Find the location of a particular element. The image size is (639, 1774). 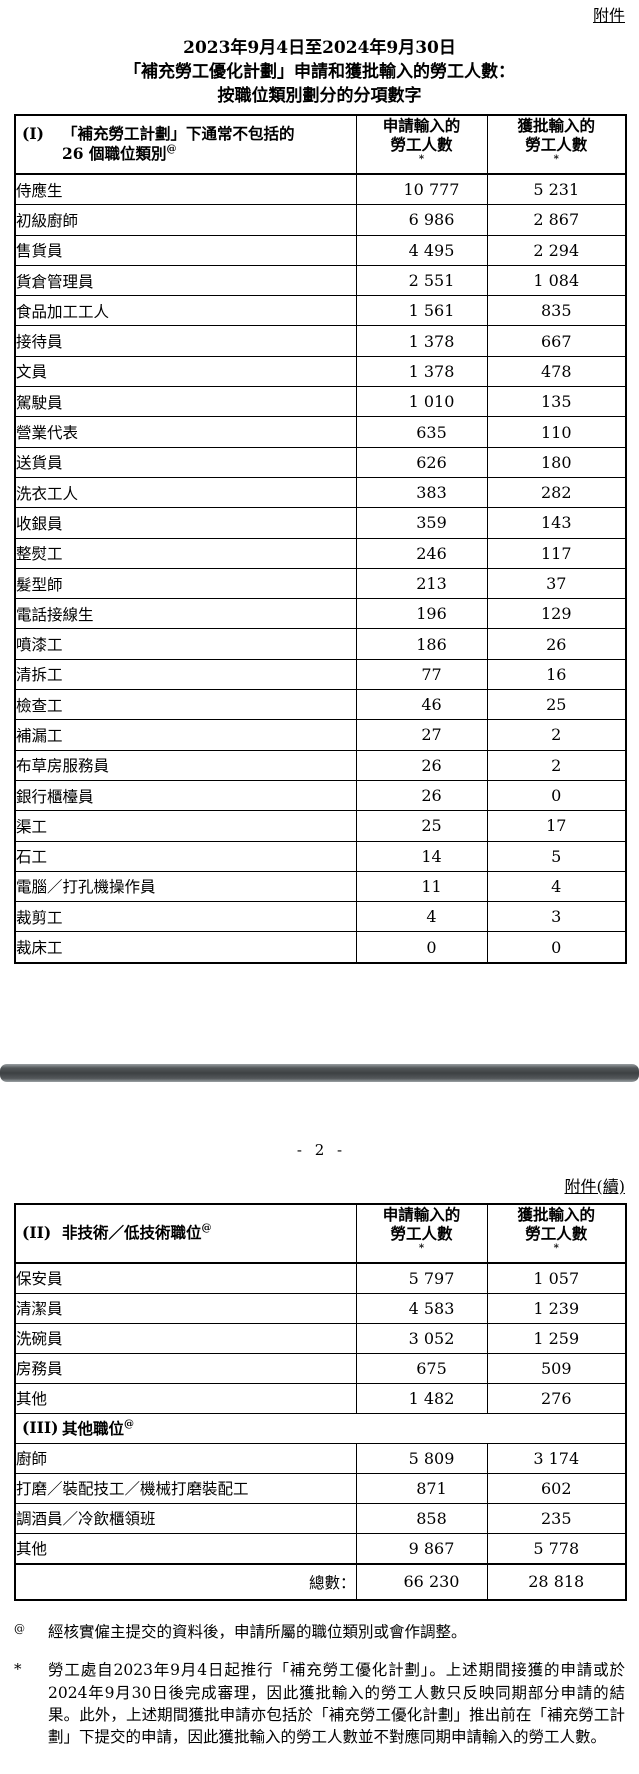

total-label: 總數： is located at coordinates (185, 1581).